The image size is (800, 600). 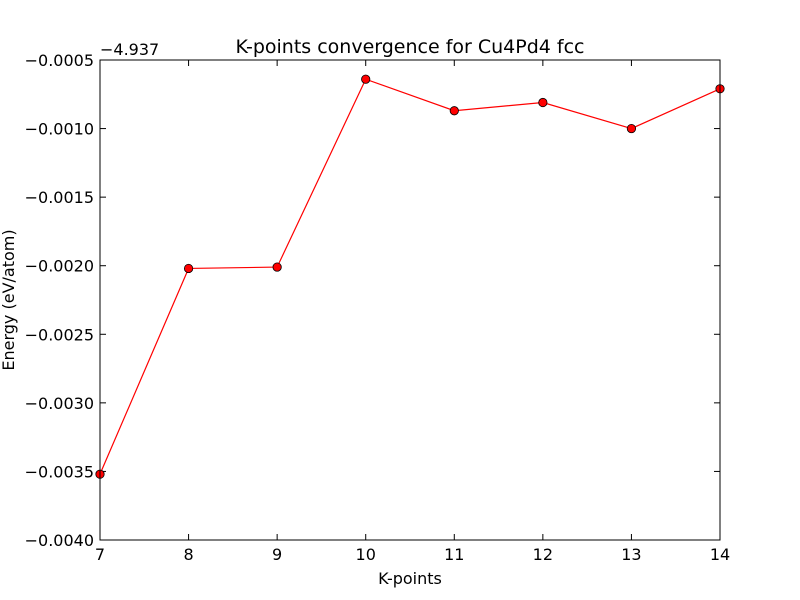 What do you see at coordinates (59, 403) in the screenshot?
I see `y-tick-label: −0.0030` at bounding box center [59, 403].